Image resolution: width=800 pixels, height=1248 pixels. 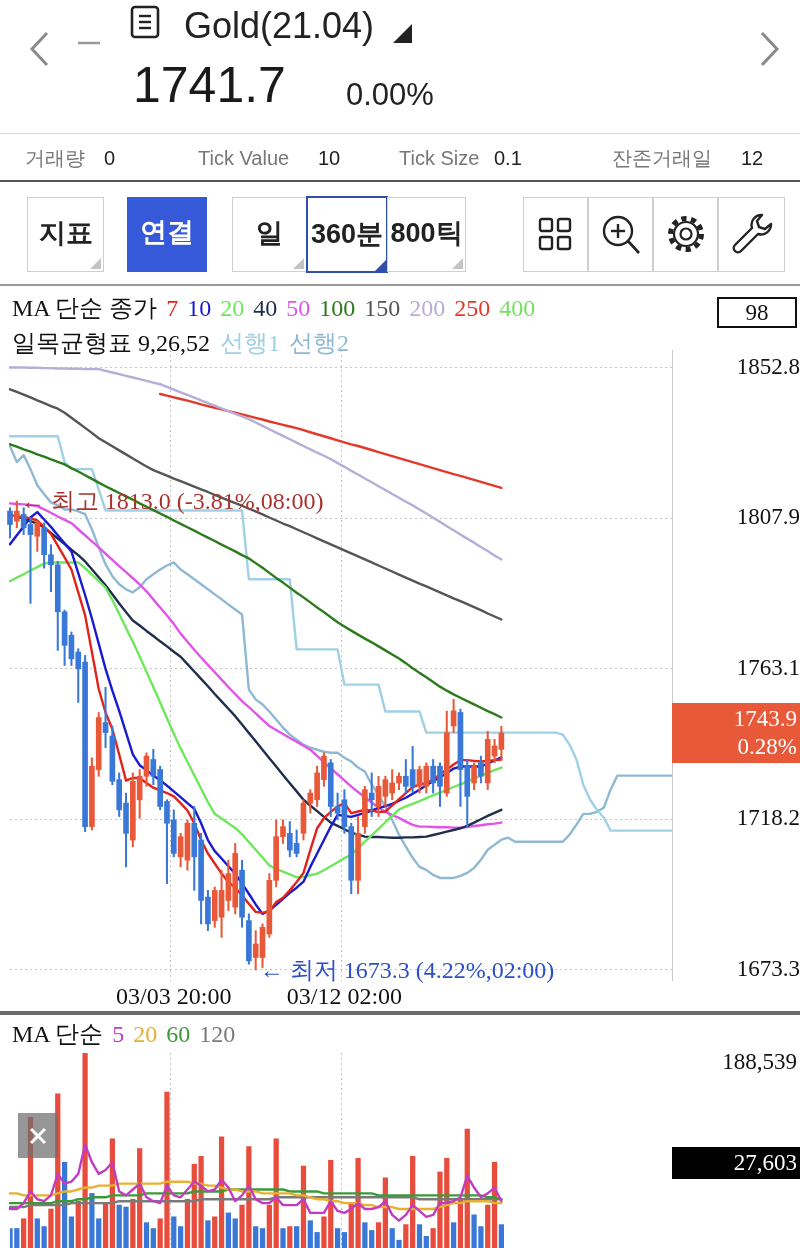 What do you see at coordinates (110, 158) in the screenshot?
I see `text: 0` at bounding box center [110, 158].